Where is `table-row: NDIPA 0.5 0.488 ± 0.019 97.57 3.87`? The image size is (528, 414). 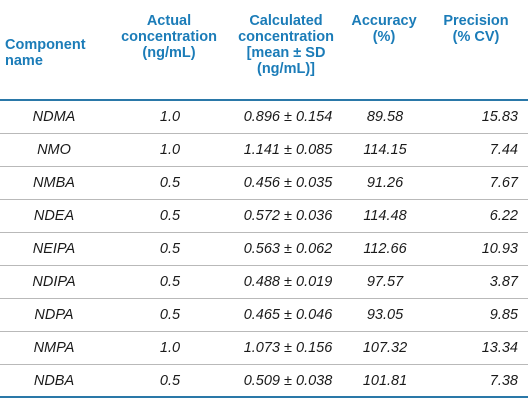
table-row: NDIPA 0.5 0.488 ± 0.019 97.57 3.87 is located at coordinates (264, 282).